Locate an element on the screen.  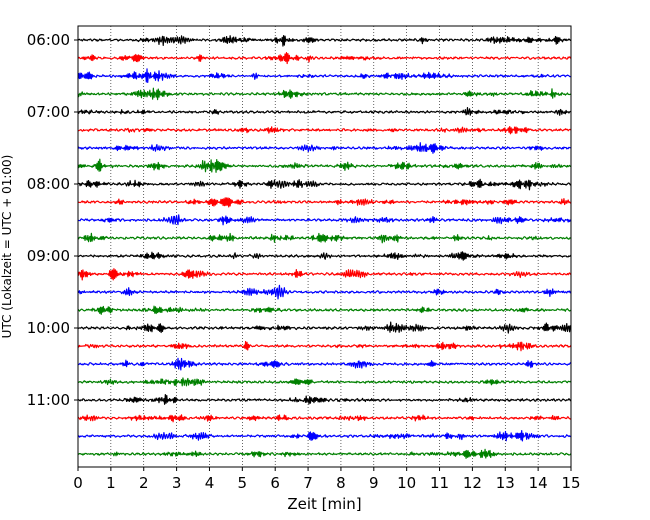
x-tick-label: 5 is located at coordinates (243, 483).